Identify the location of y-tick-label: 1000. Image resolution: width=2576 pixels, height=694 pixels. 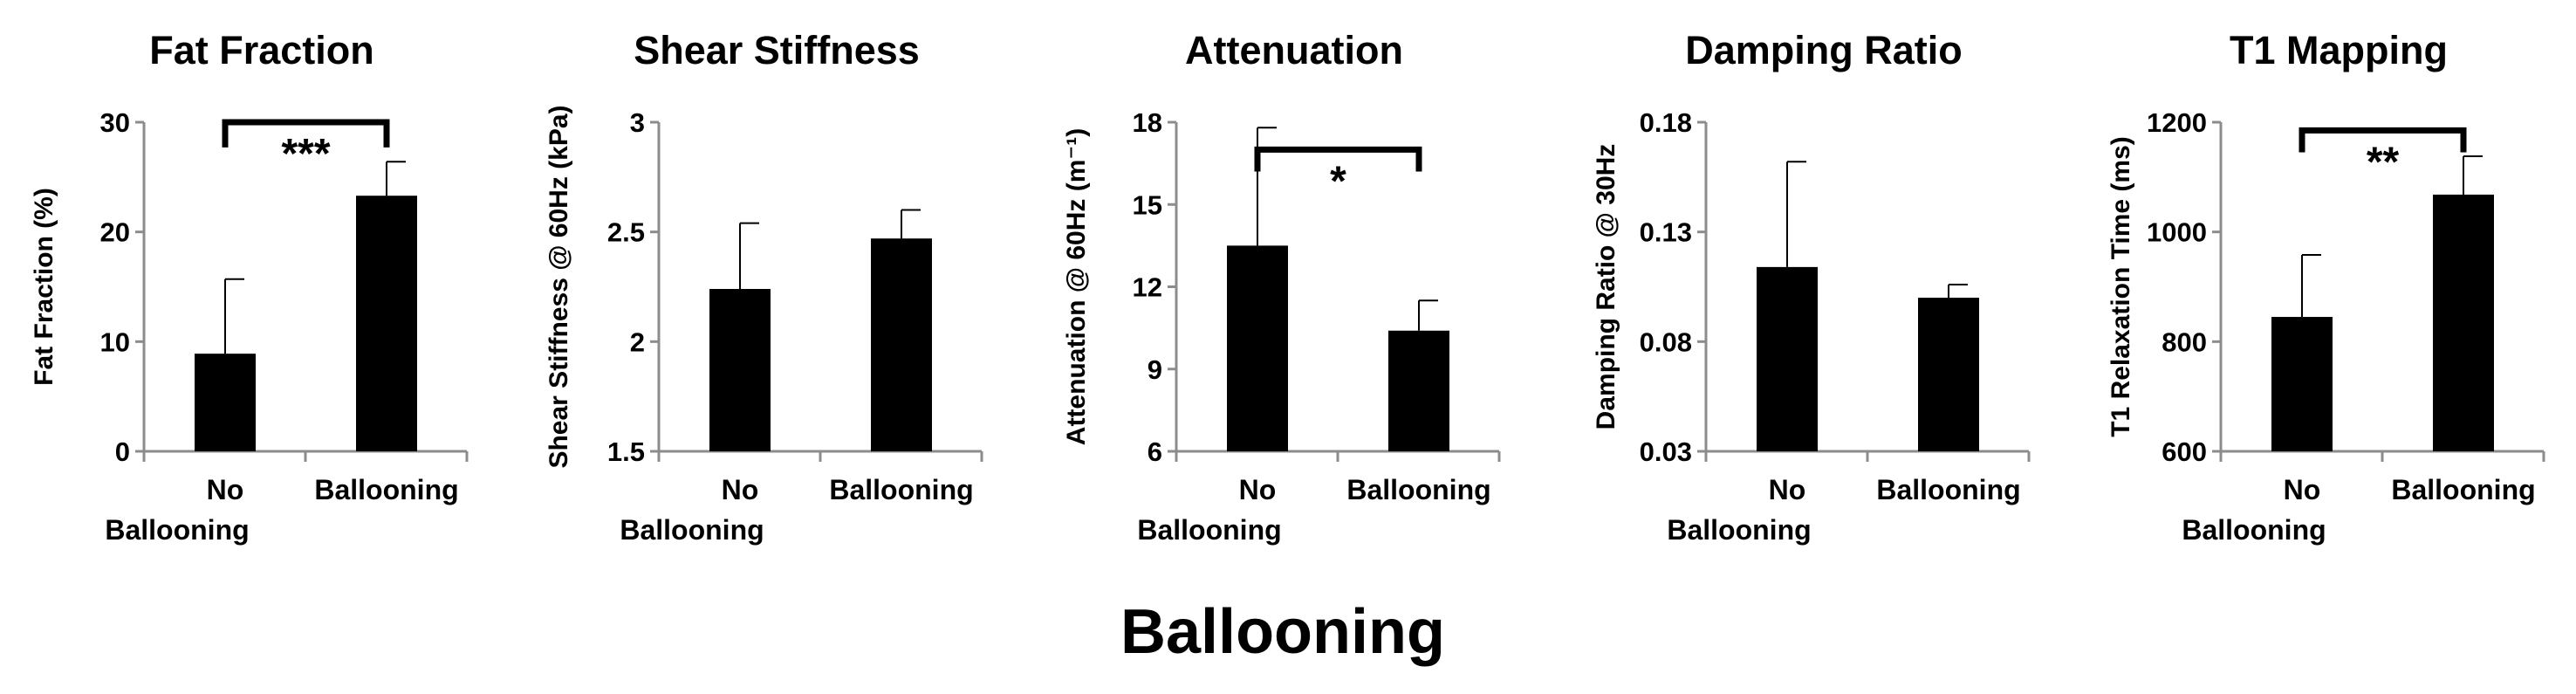
(2177, 232).